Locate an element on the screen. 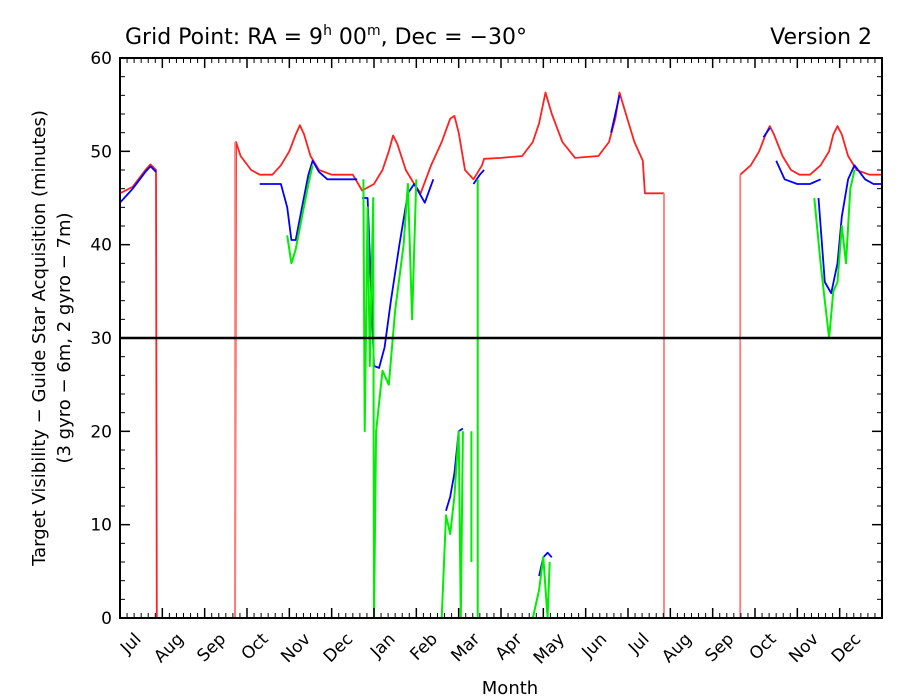 Image resolution: width=899 pixels, height=700 pixels. x-tick-label-0: Jul is located at coordinates (130, 643).